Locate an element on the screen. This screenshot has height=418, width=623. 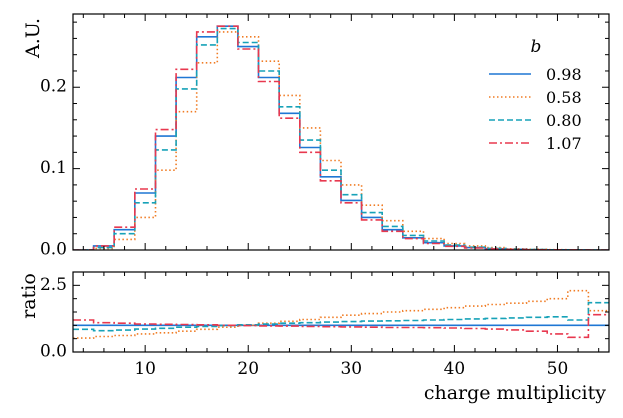
ratio-series-group is located at coordinates (341, 314).